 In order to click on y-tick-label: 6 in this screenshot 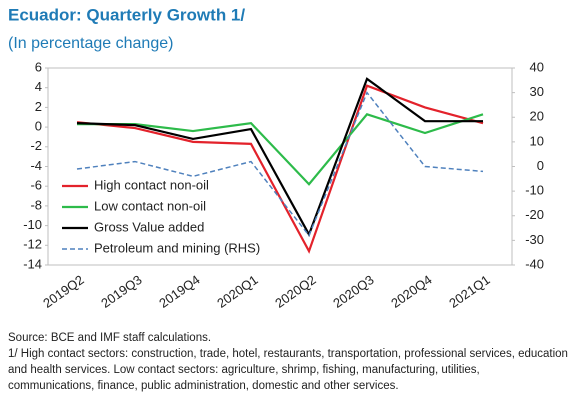, I will do `click(38, 66)`.